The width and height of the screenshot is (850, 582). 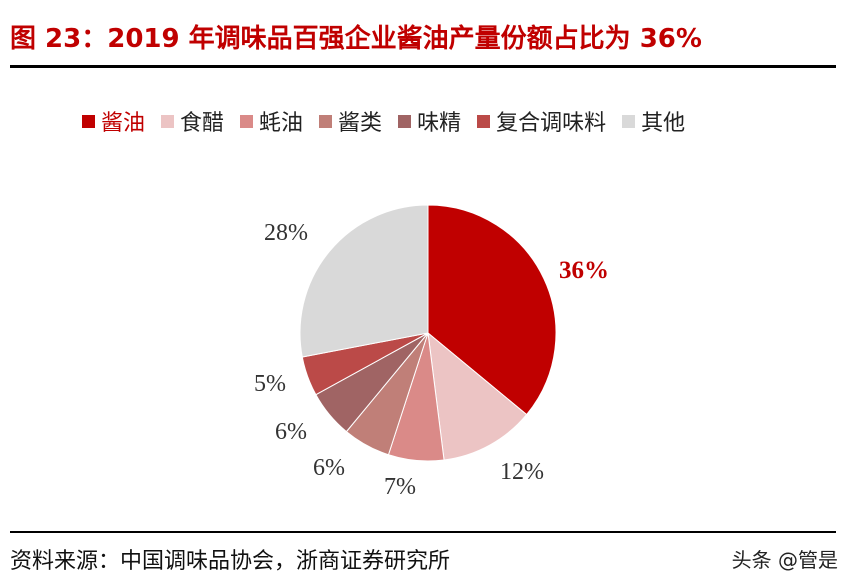 I want to click on pie-label-paste: 6%, so click(x=329, y=468).